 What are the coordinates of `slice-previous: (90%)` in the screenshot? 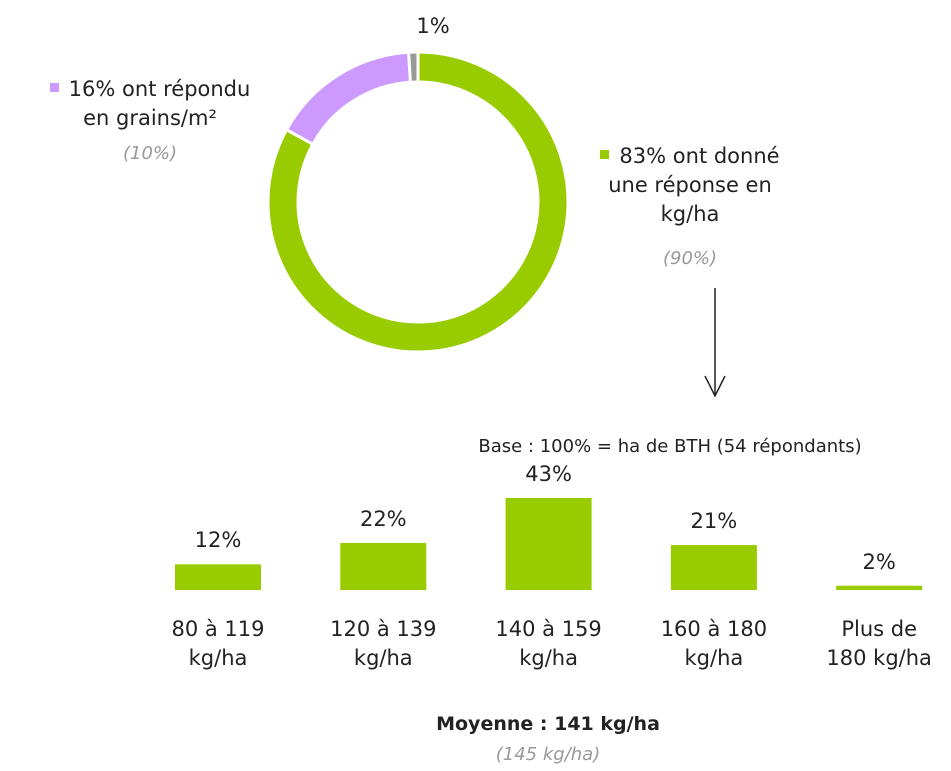 It's located at (690, 258).